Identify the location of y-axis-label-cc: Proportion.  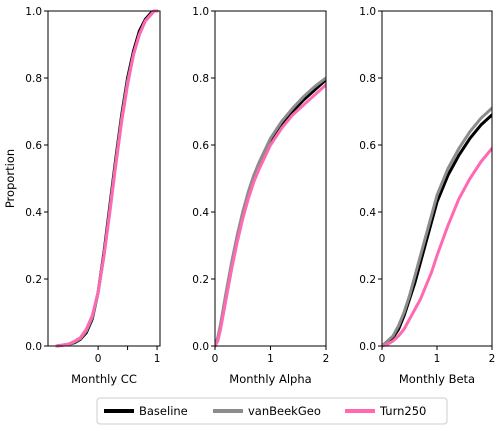
(10, 178).